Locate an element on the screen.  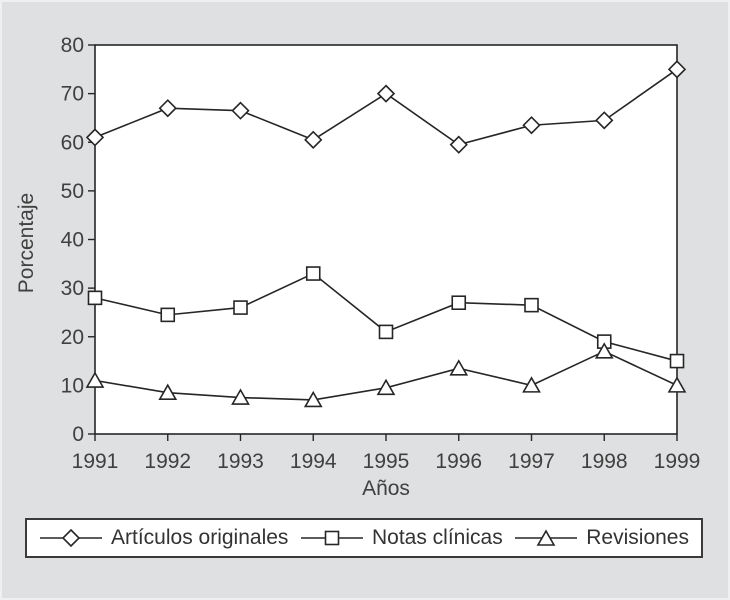
x-tick-label: 1998 is located at coordinates (604, 461).